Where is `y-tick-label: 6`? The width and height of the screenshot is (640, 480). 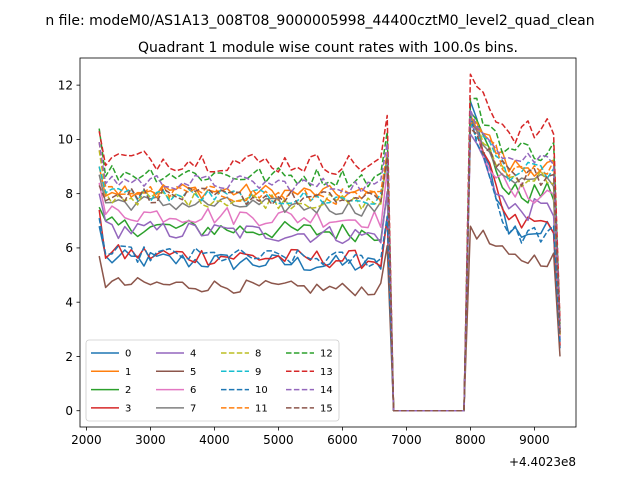
y-tick-label: 6 is located at coordinates (69, 248).